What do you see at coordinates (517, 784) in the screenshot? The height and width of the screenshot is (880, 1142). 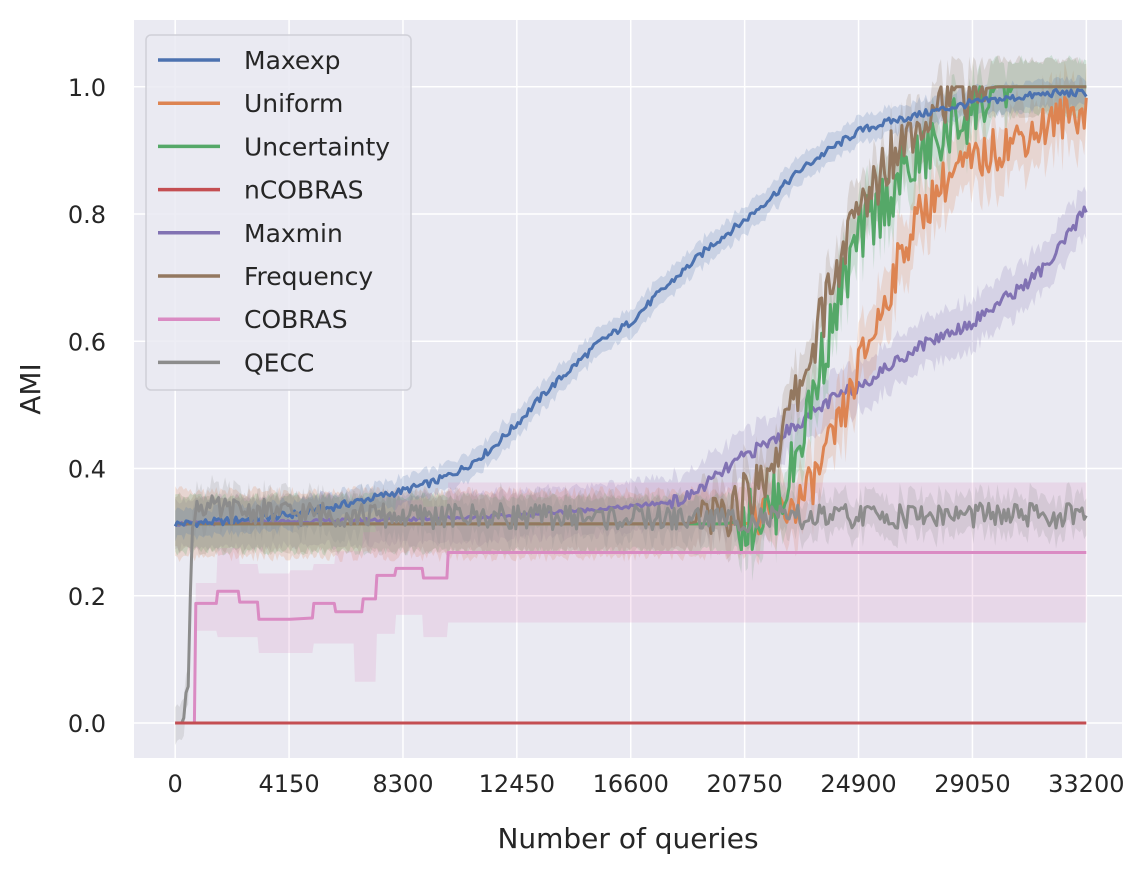 I see `x-tick-label: 12450` at bounding box center [517, 784].